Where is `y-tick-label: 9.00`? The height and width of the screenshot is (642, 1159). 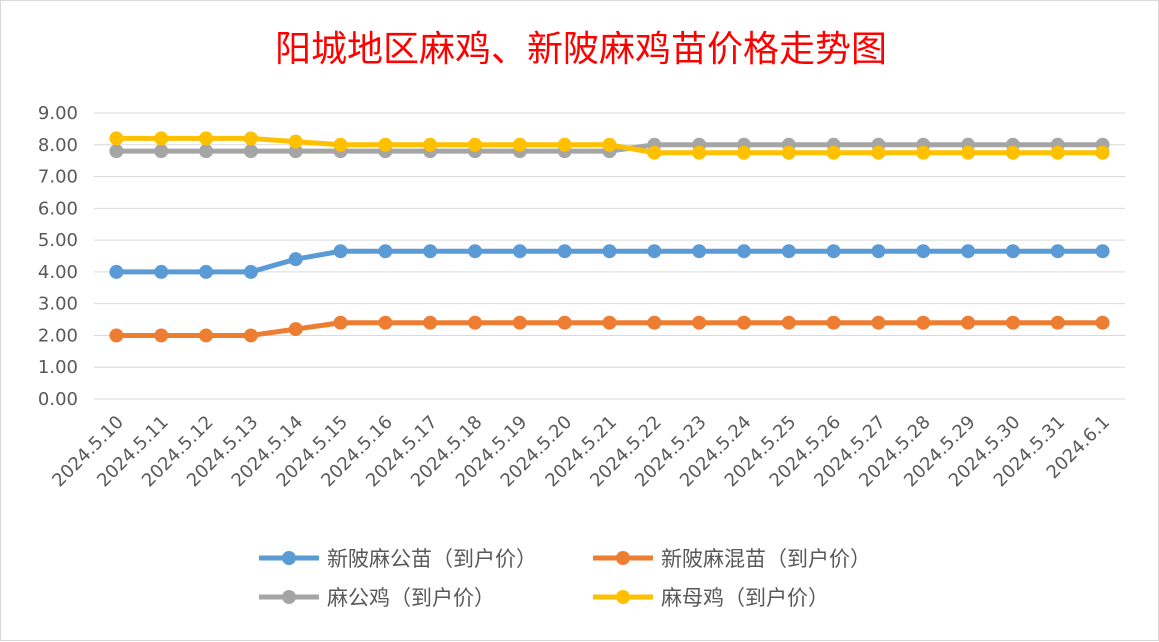
y-tick-label: 9.00 is located at coordinates (58, 113).